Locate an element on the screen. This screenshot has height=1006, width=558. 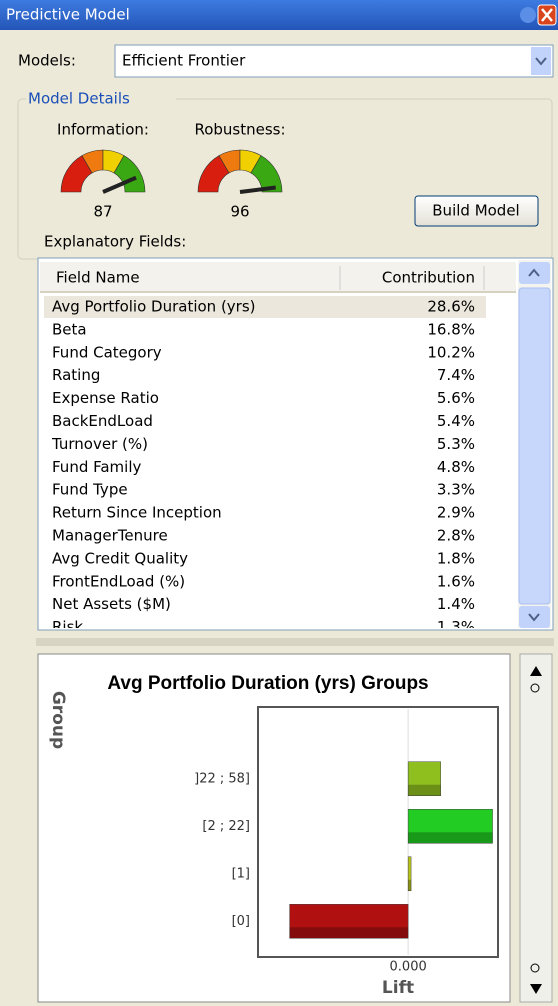
column-header: Field Name is located at coordinates (98, 278).